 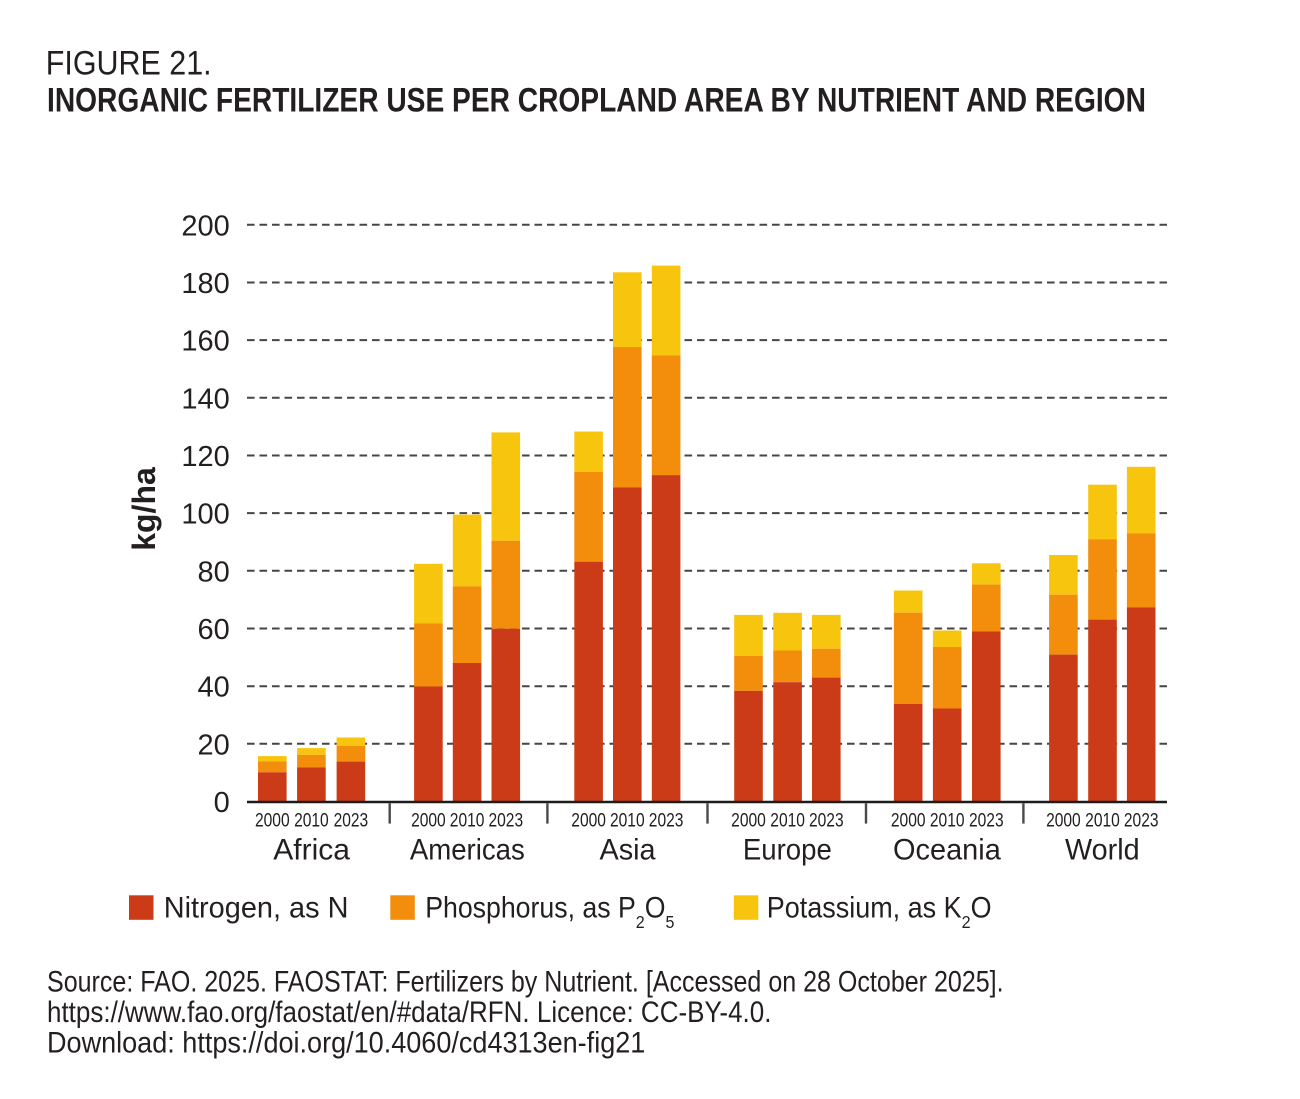 I want to click on svg-text: 80, so click(x=214, y=572).